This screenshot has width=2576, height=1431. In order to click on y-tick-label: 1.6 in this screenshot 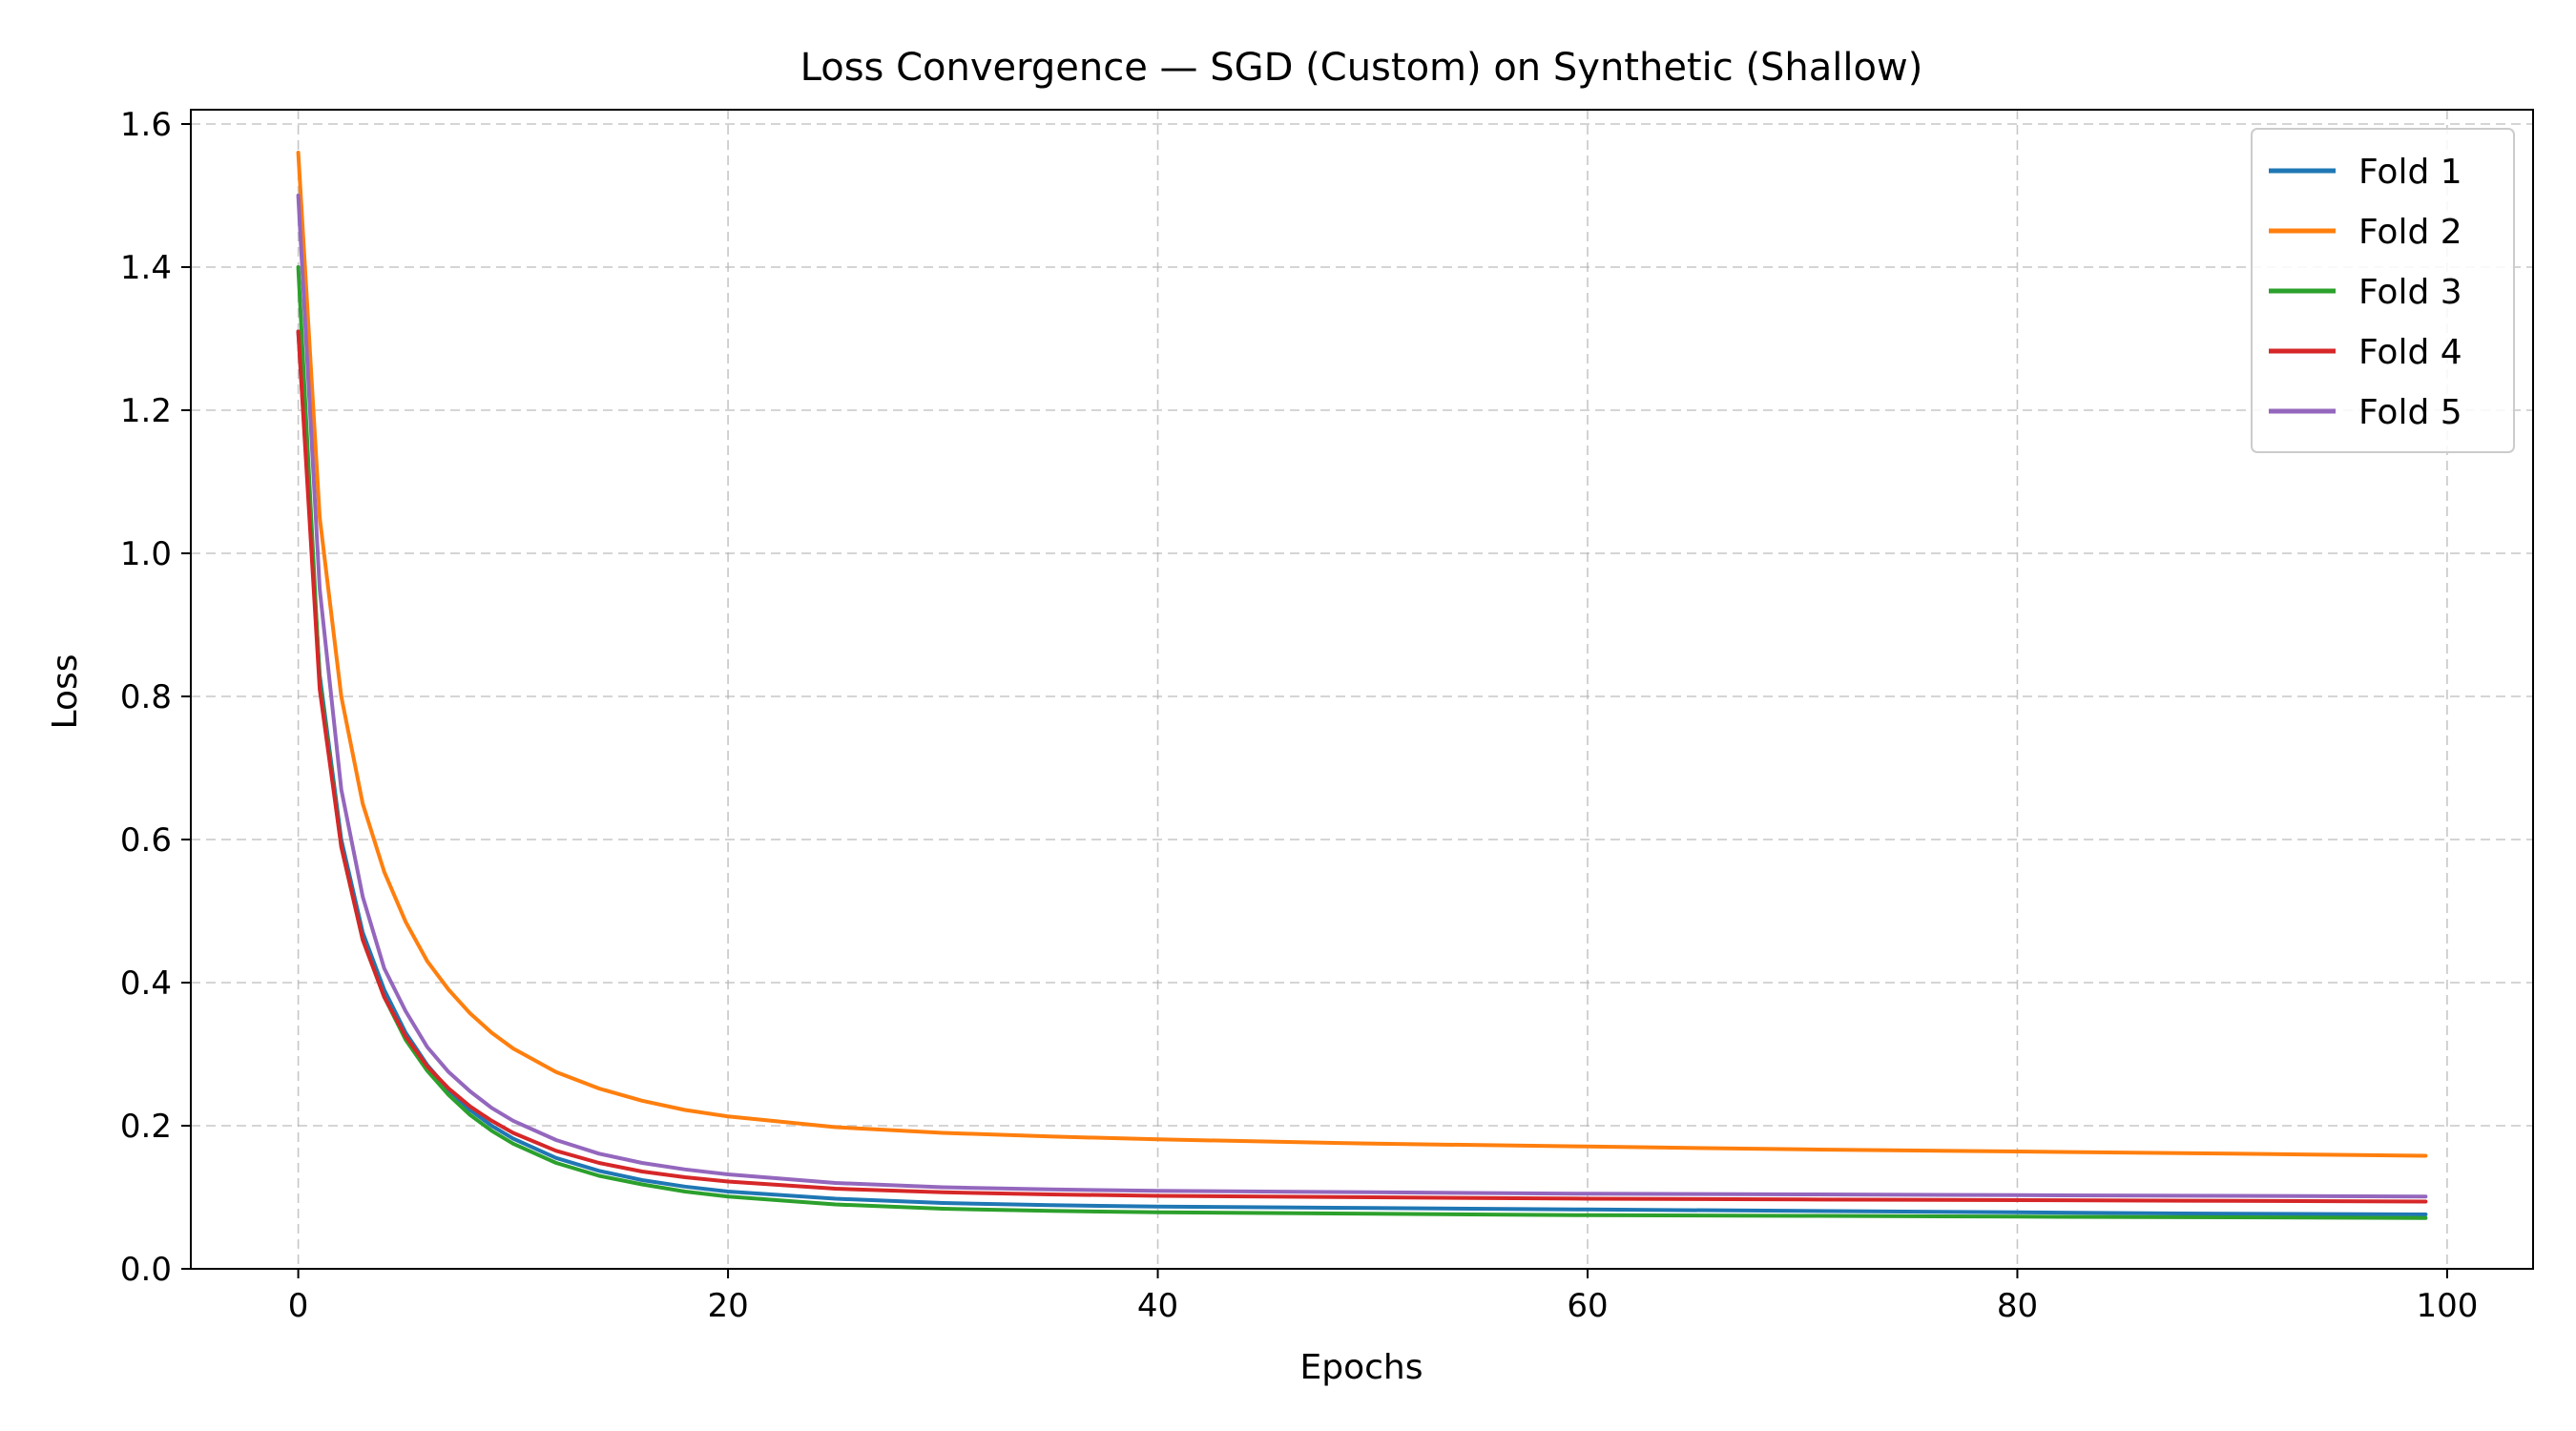, I will do `click(146, 125)`.